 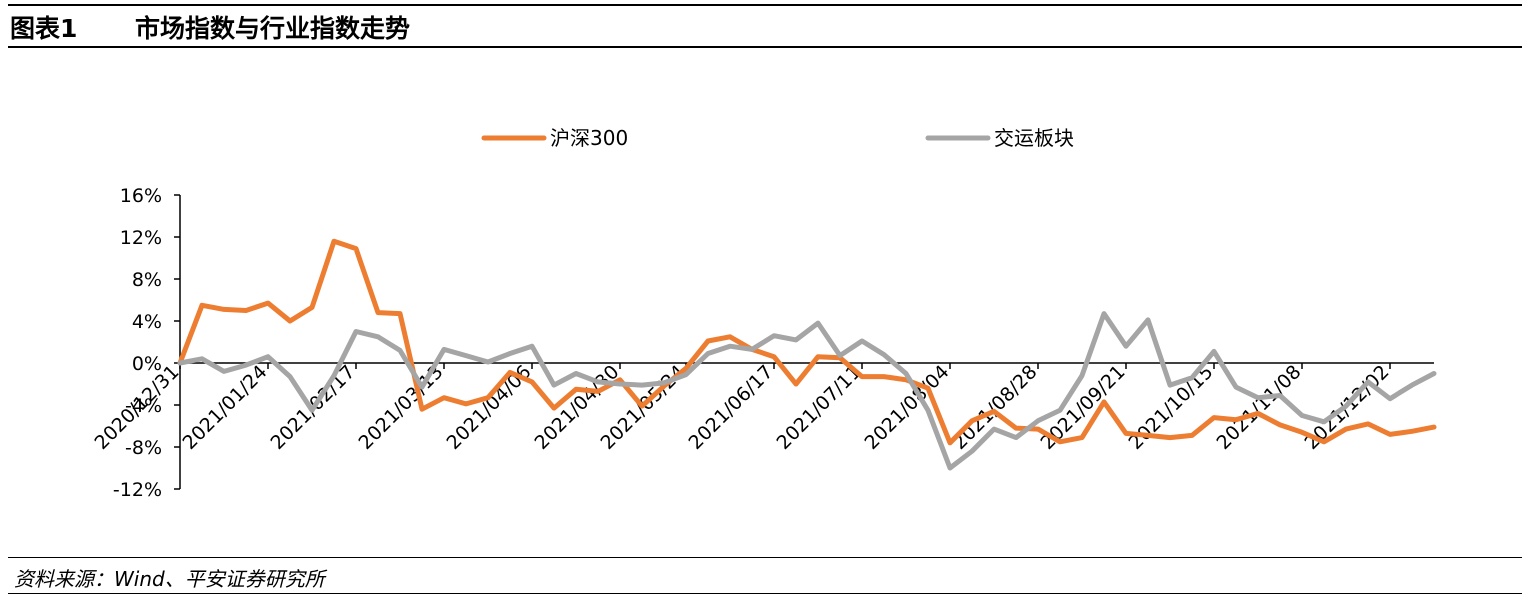 What do you see at coordinates (731, 407) in the screenshot?
I see `x-tick-label: 2021/06/17` at bounding box center [731, 407].